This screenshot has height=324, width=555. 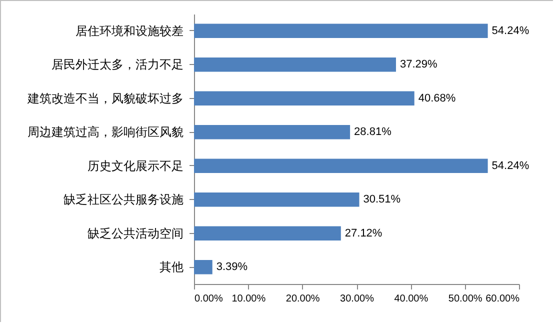 I want to click on data-label: 30.51%, so click(x=382, y=200).